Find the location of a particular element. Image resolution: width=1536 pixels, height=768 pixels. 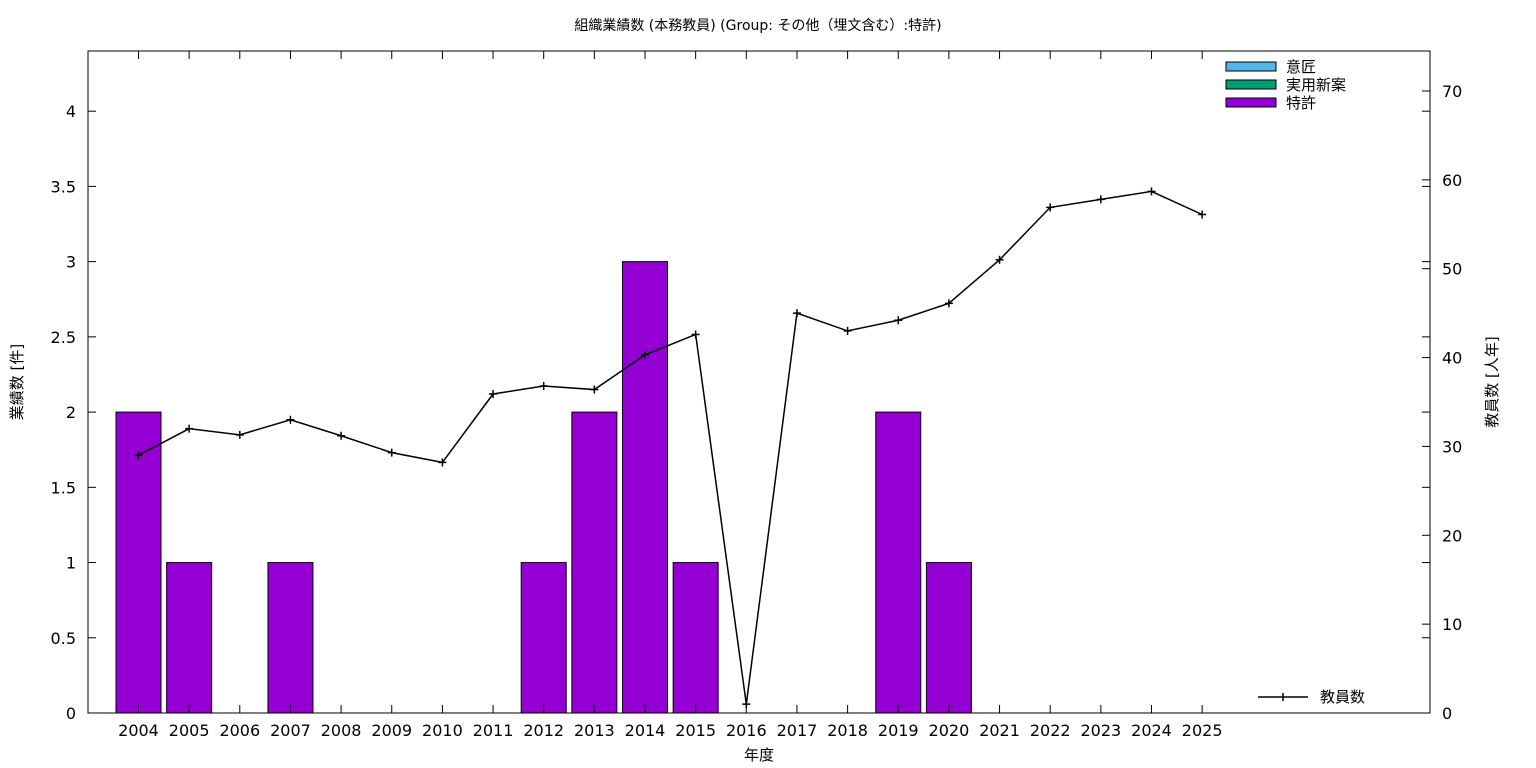

x-tick-label: 2012 is located at coordinates (543, 730).